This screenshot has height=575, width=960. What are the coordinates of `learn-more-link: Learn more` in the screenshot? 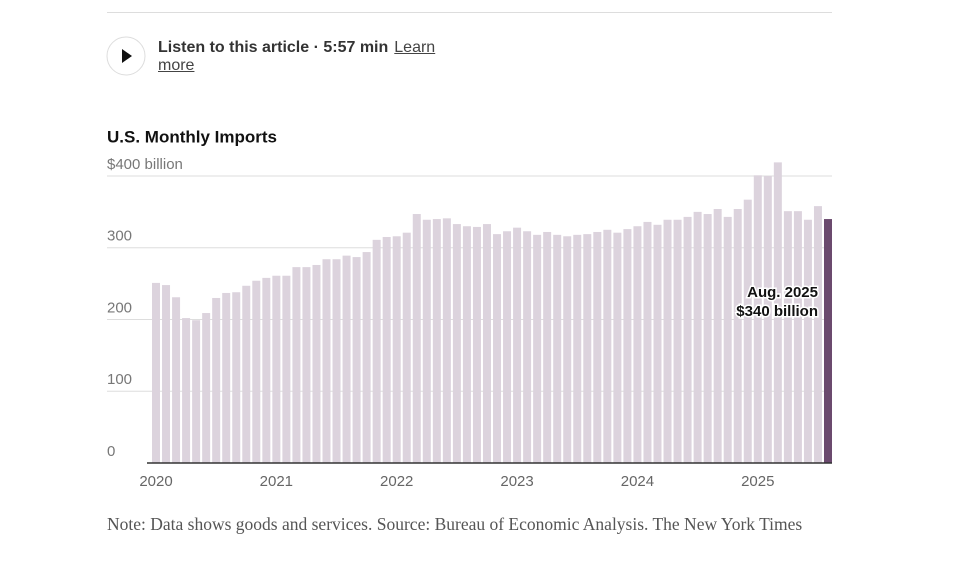 It's located at (297, 56).